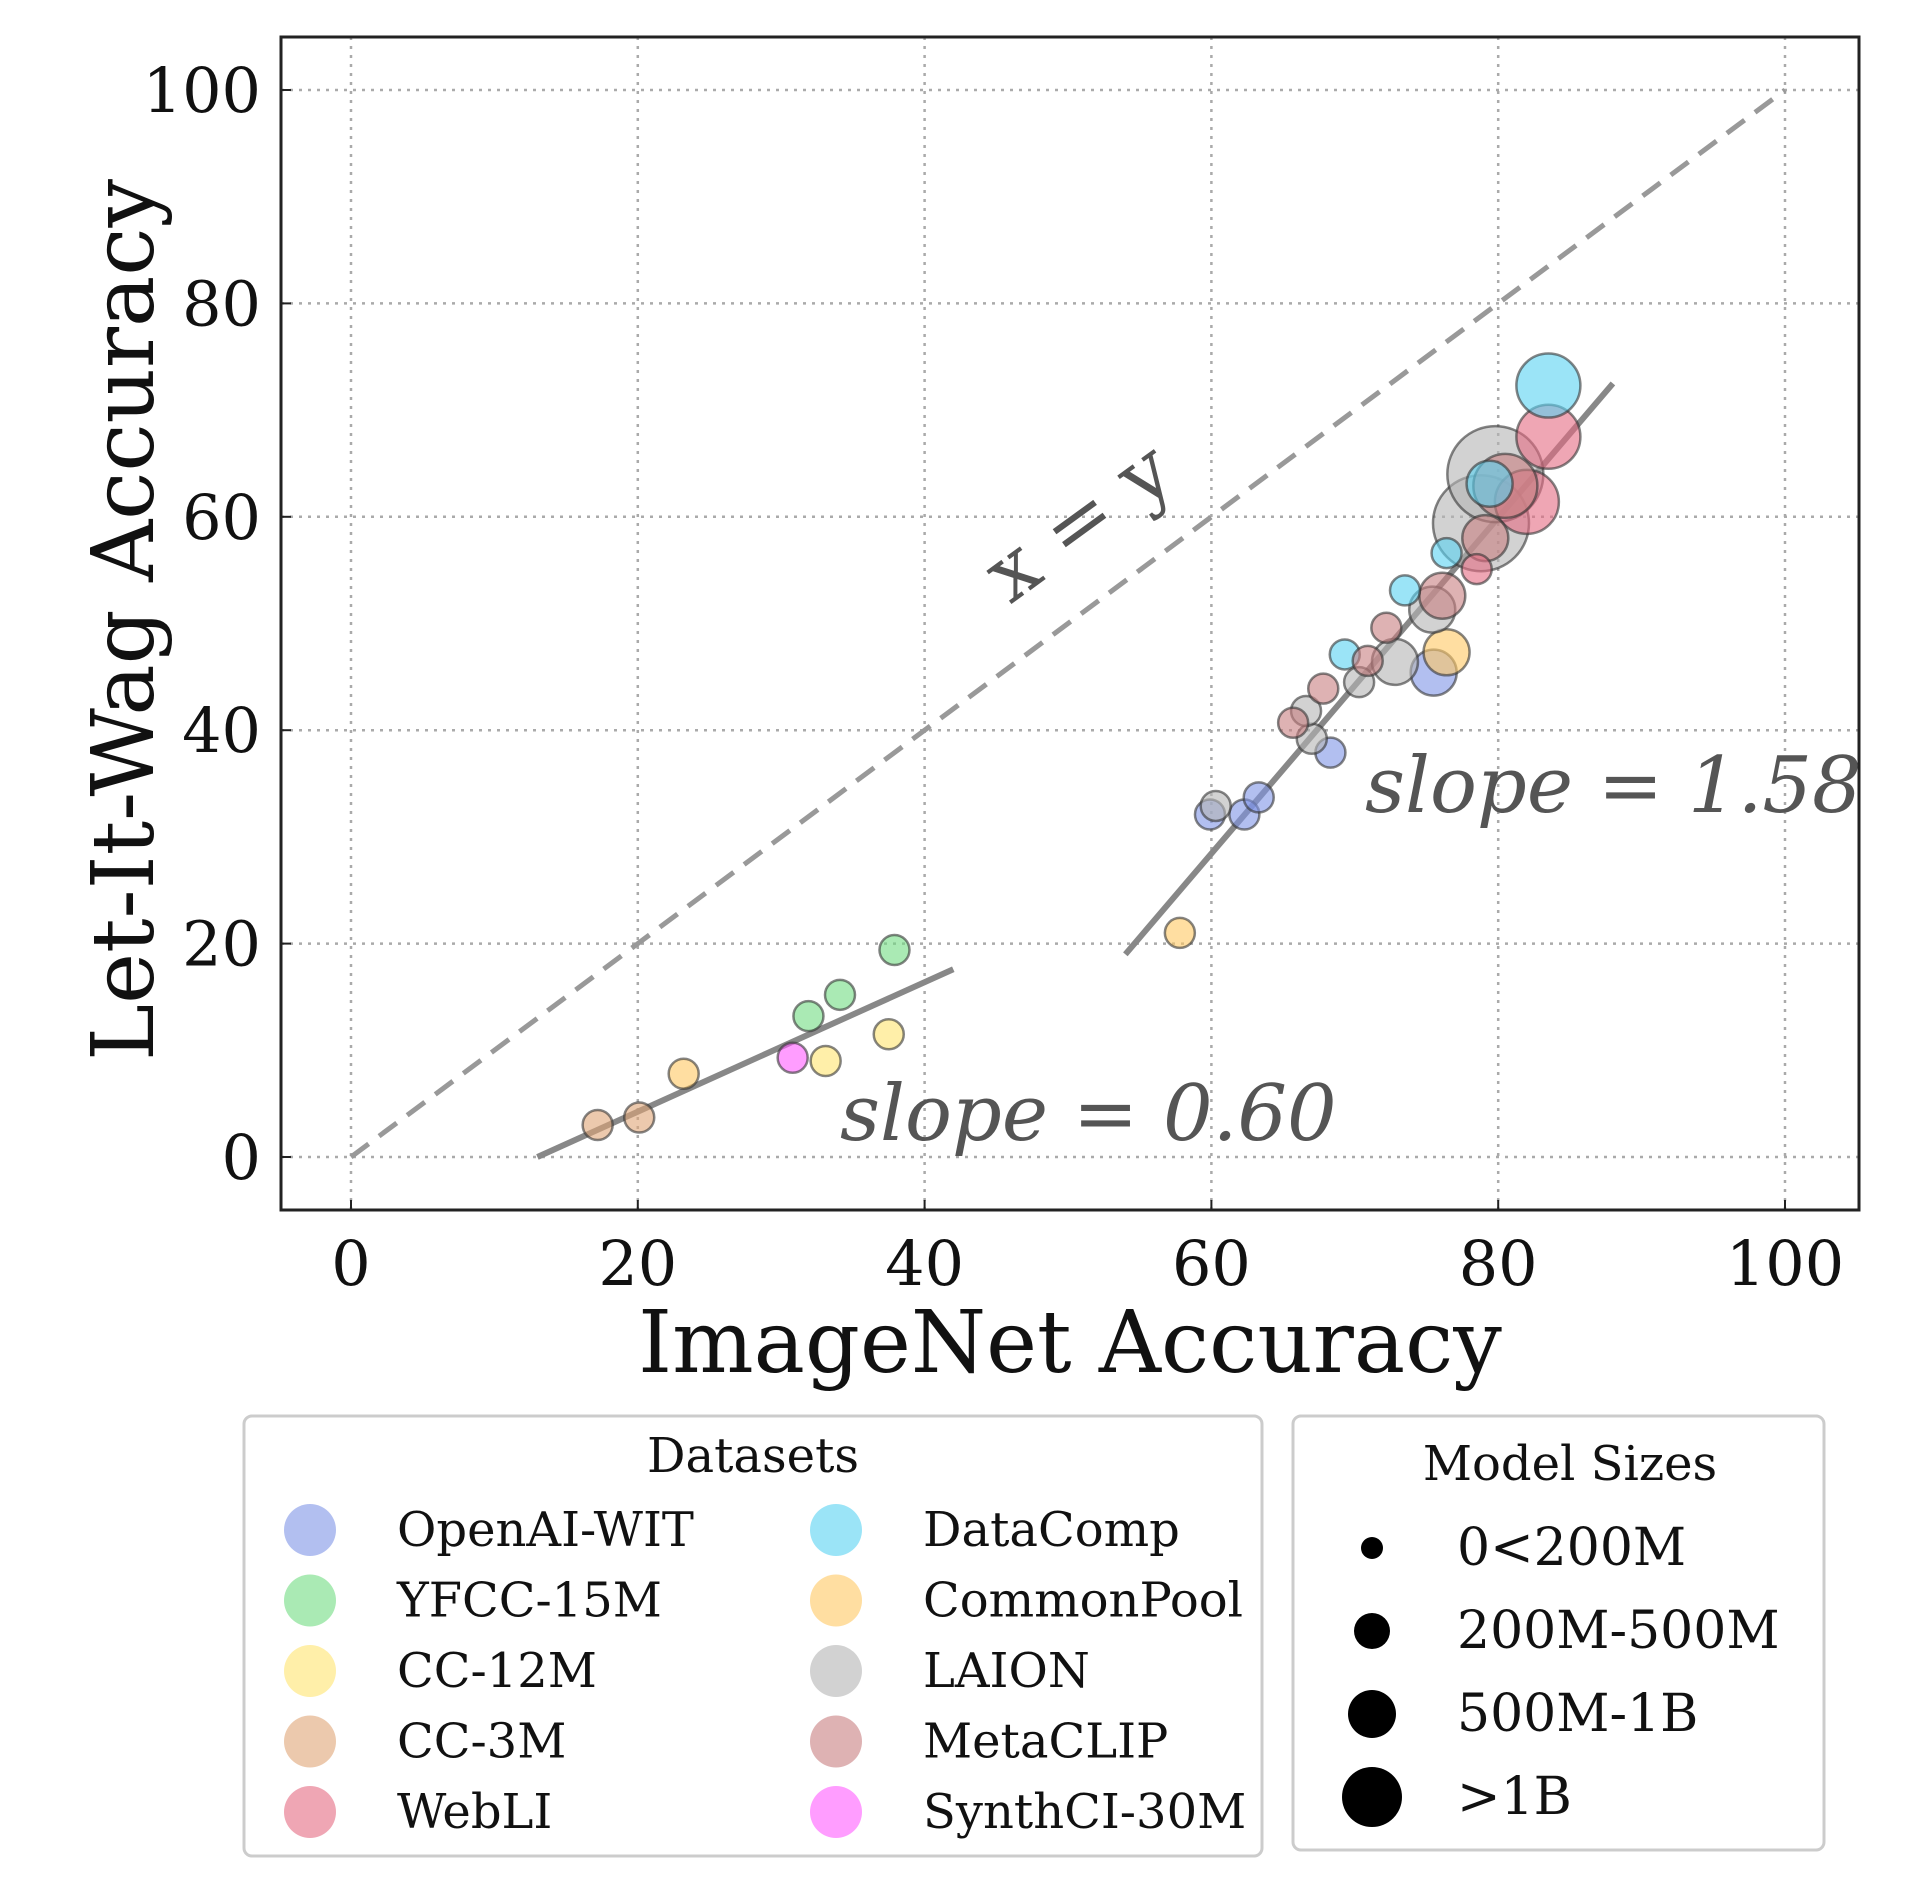  What do you see at coordinates (1570, 1464) in the screenshot?
I see `model-sizes-legend-title: Model Sizes` at bounding box center [1570, 1464].